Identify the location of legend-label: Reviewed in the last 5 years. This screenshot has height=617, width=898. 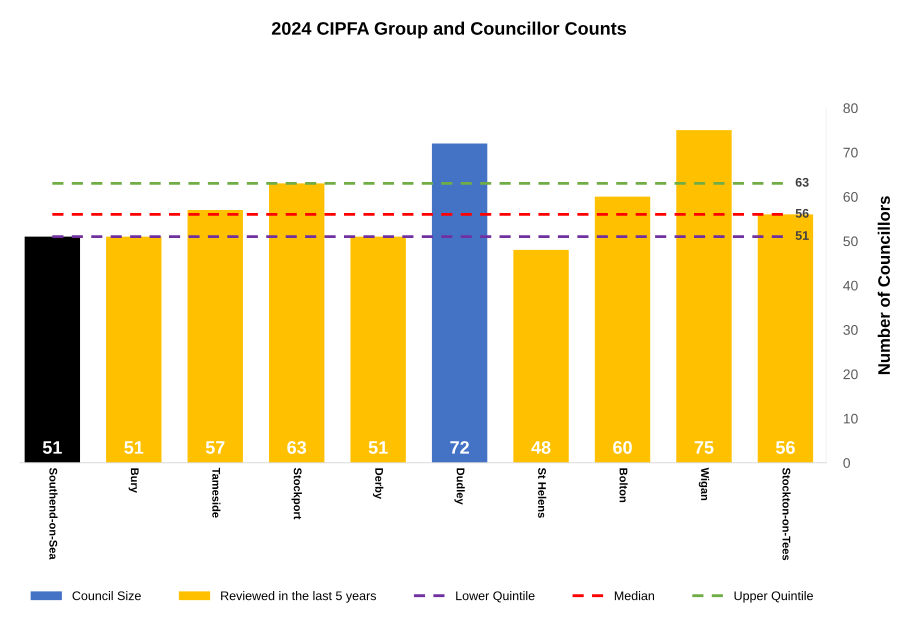
(298, 597).